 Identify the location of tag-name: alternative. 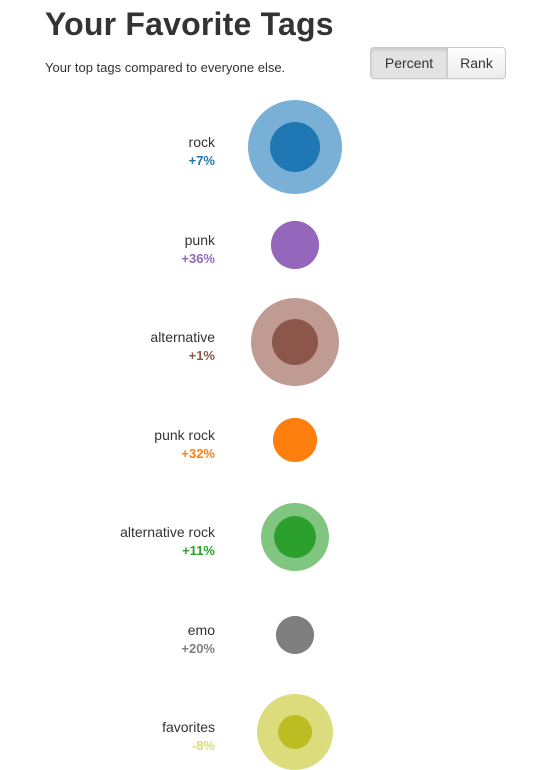
(182, 337).